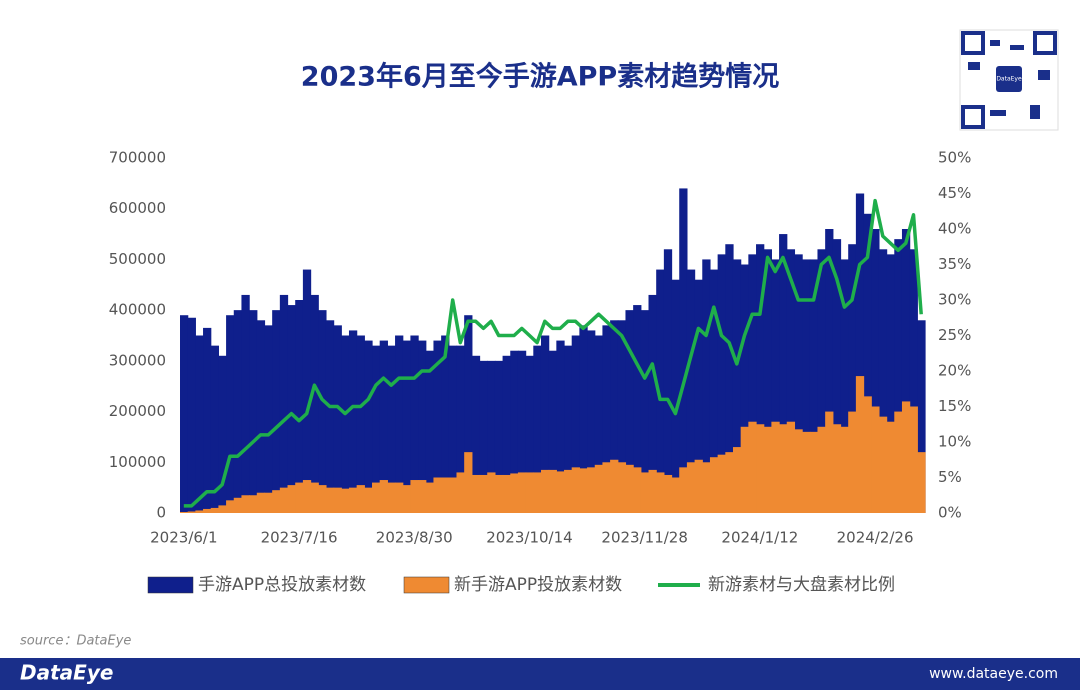  What do you see at coordinates (299, 538) in the screenshot?
I see `x-tick-label: 2023/7/16` at bounding box center [299, 538].